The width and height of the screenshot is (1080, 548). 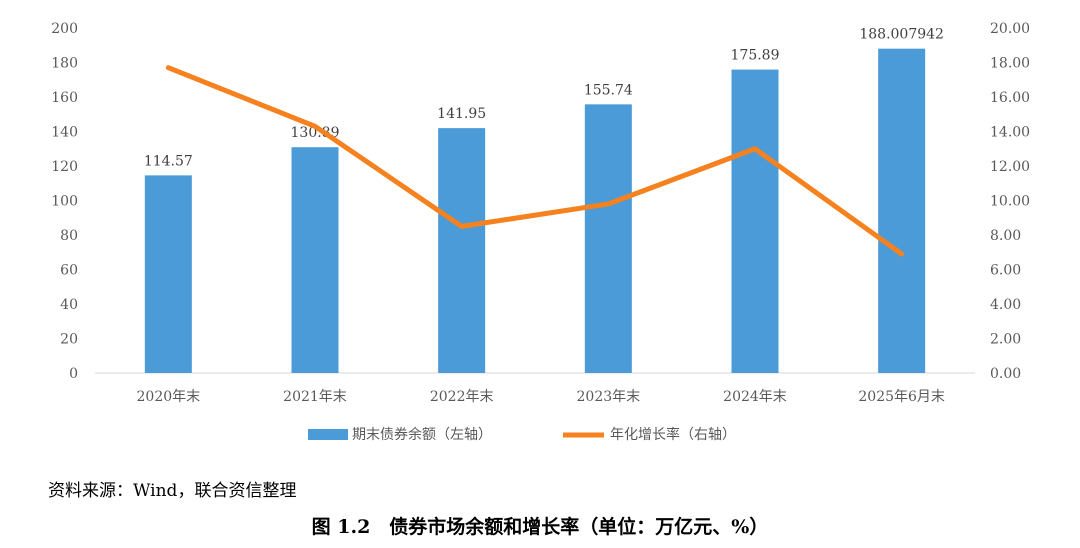 I want to click on category-label: 2020年末, so click(x=169, y=397).